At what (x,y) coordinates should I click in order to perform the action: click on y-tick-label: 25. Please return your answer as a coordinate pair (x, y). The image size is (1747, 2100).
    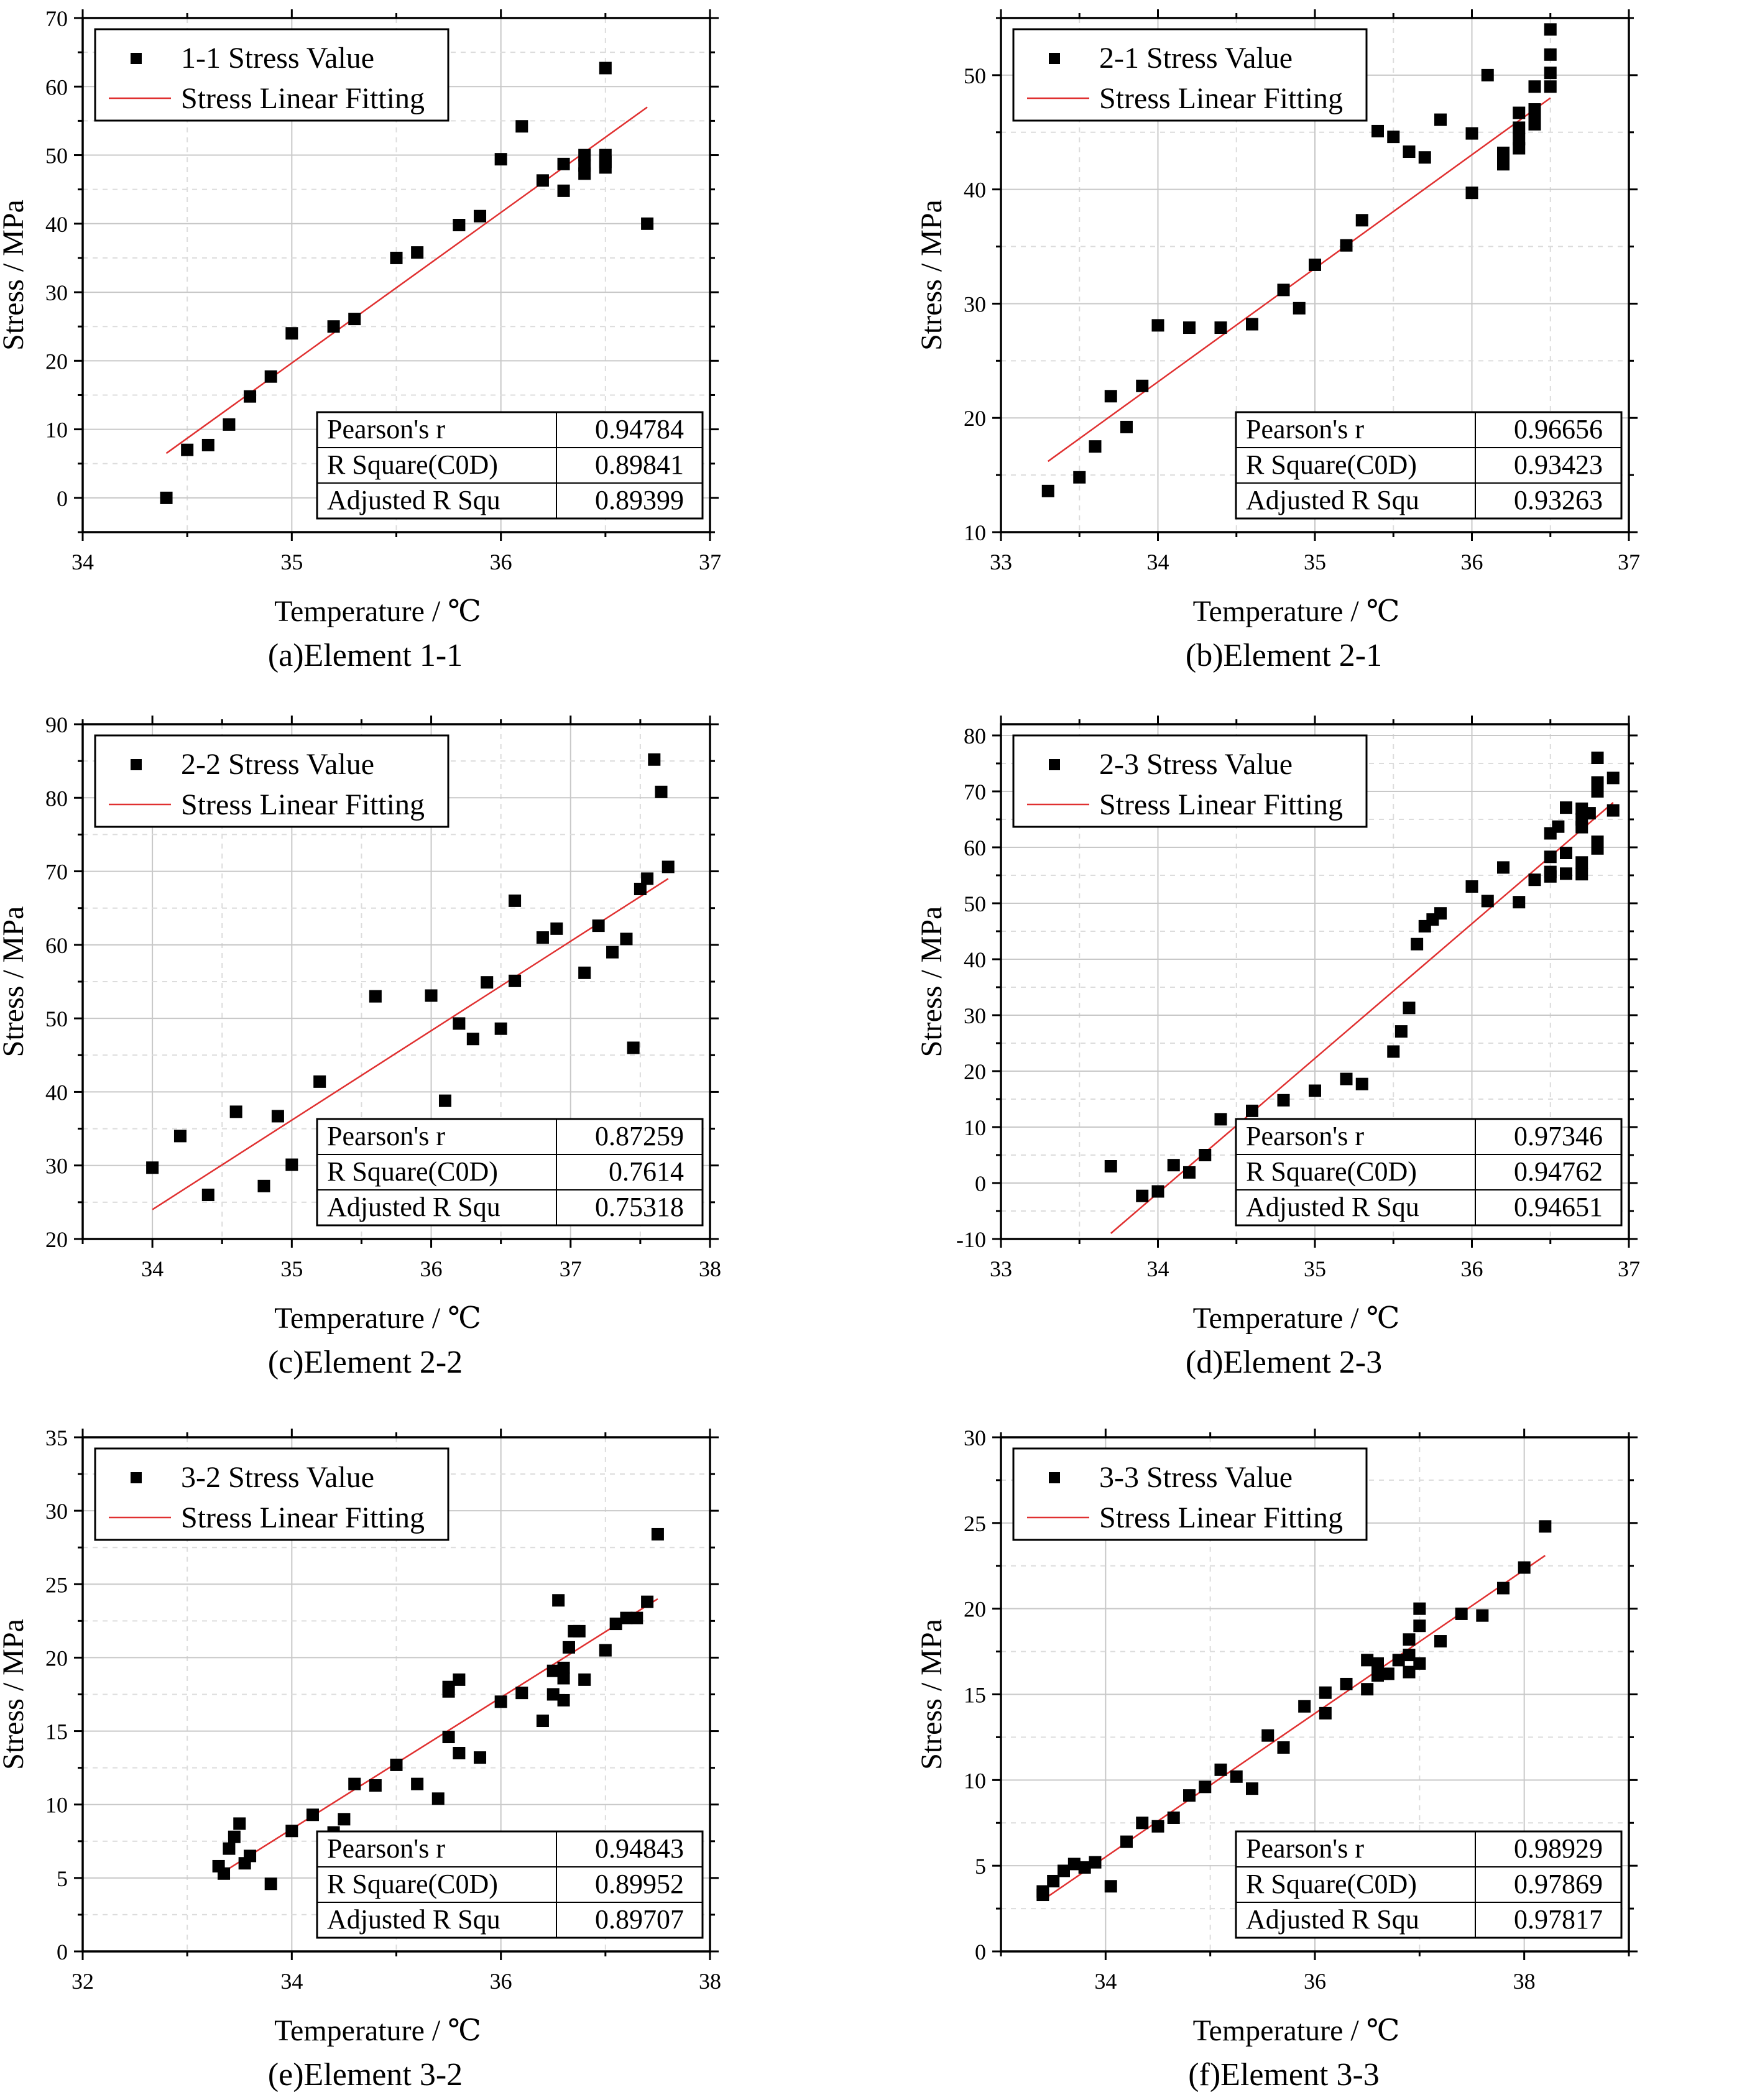
    Looking at the image, I should click on (57, 1584).